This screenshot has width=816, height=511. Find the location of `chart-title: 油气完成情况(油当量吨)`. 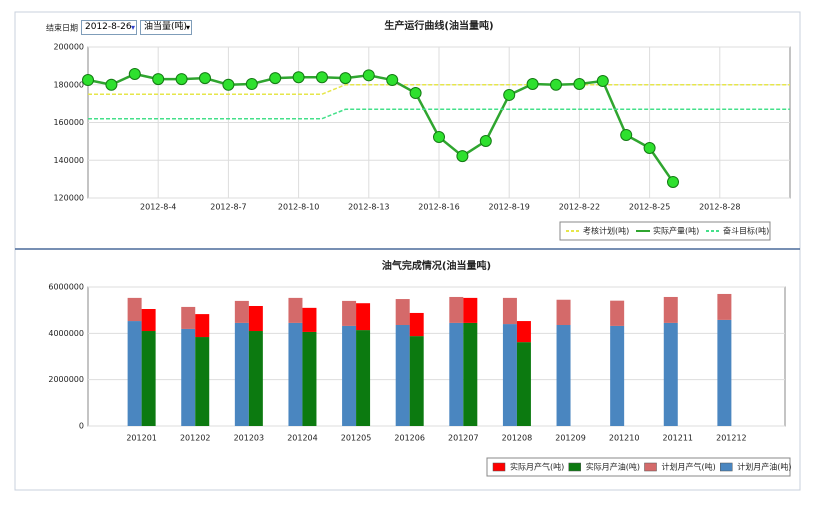

chart-title: 油气完成情况(油当量吨) is located at coordinates (436, 265).